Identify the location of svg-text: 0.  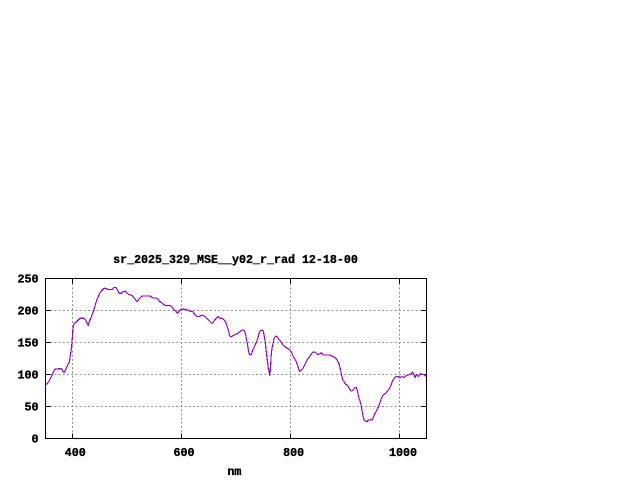
(35, 439).